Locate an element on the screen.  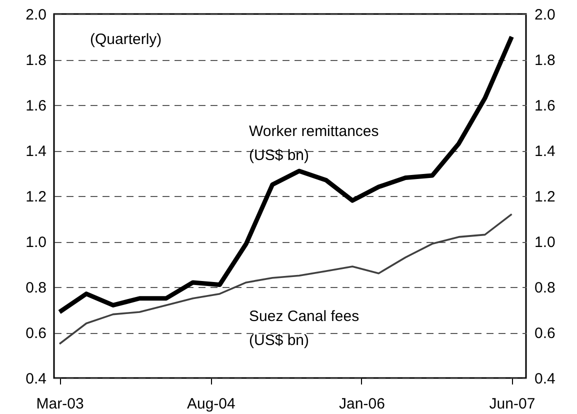
x-tick-label: Aug-04 is located at coordinates (211, 404).